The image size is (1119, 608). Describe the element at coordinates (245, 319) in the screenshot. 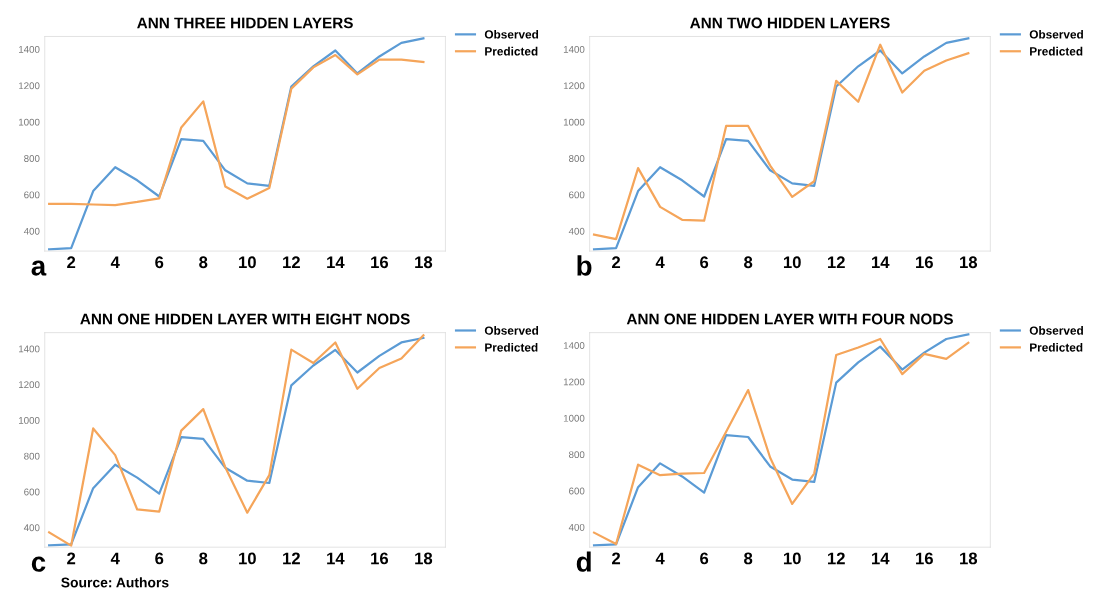

I see `chart-title: ANN ONE HIDDEN LAYER WITH EIGHT NODS` at that location.